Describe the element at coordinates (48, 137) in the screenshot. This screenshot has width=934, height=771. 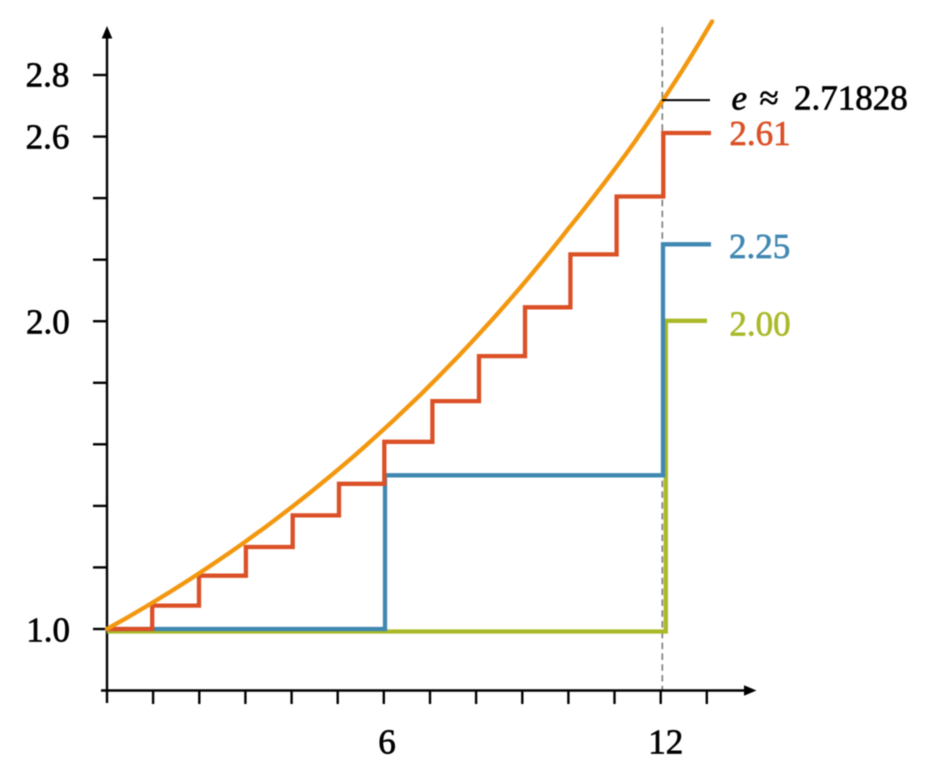
I see `svg-text: 2.6` at that location.